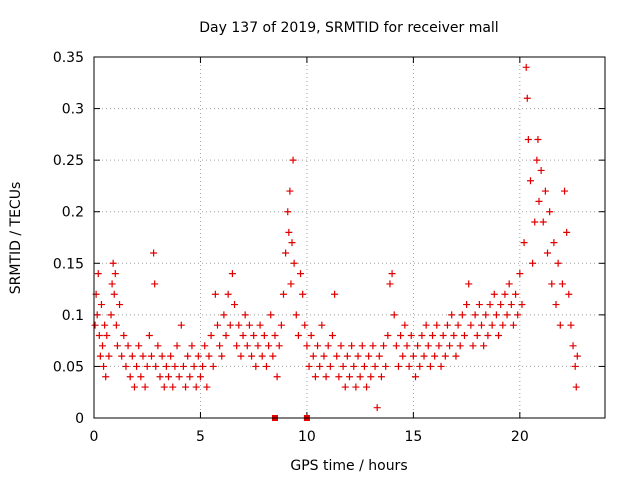 This screenshot has width=640, height=480. I want to click on x-tick-label: 15, so click(413, 437).